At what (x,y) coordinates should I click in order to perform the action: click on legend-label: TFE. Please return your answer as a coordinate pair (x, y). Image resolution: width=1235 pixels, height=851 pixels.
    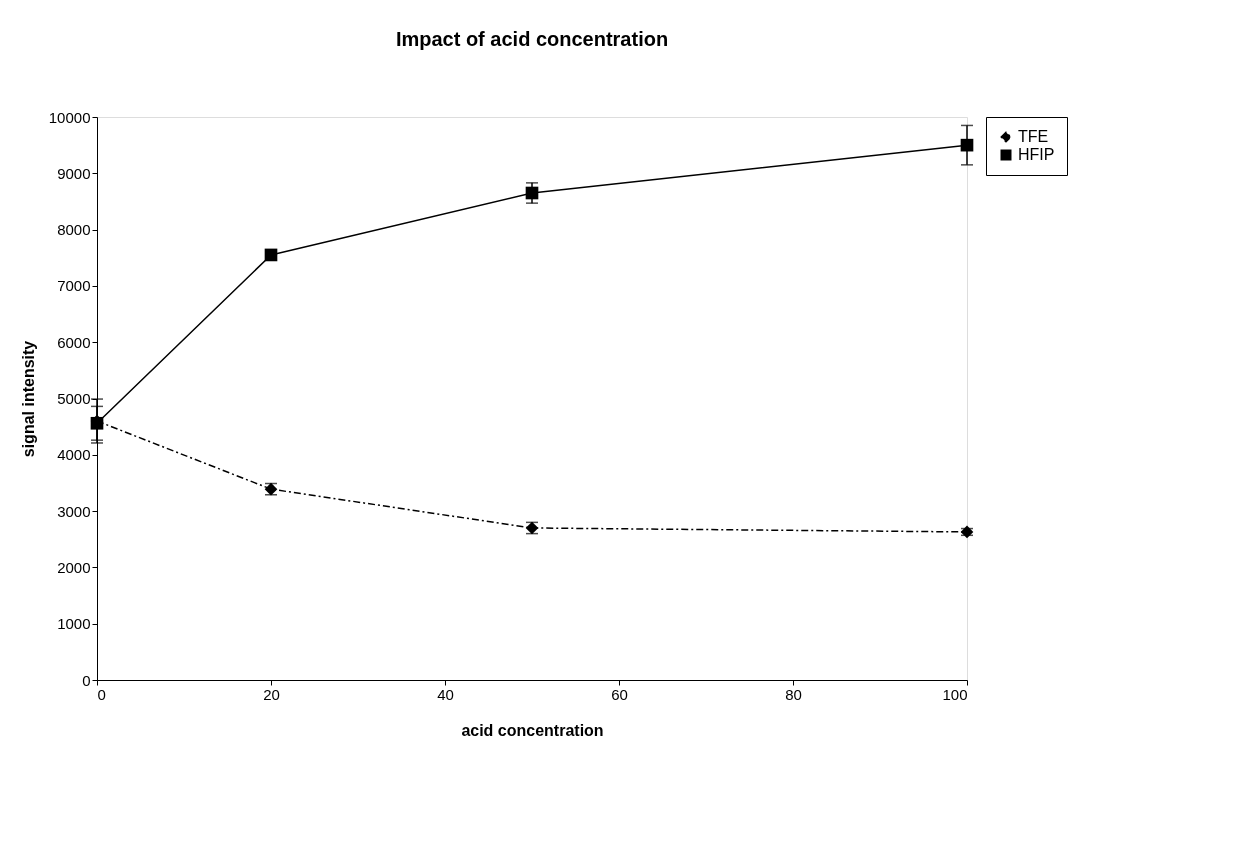
    Looking at the image, I should click on (1033, 136).